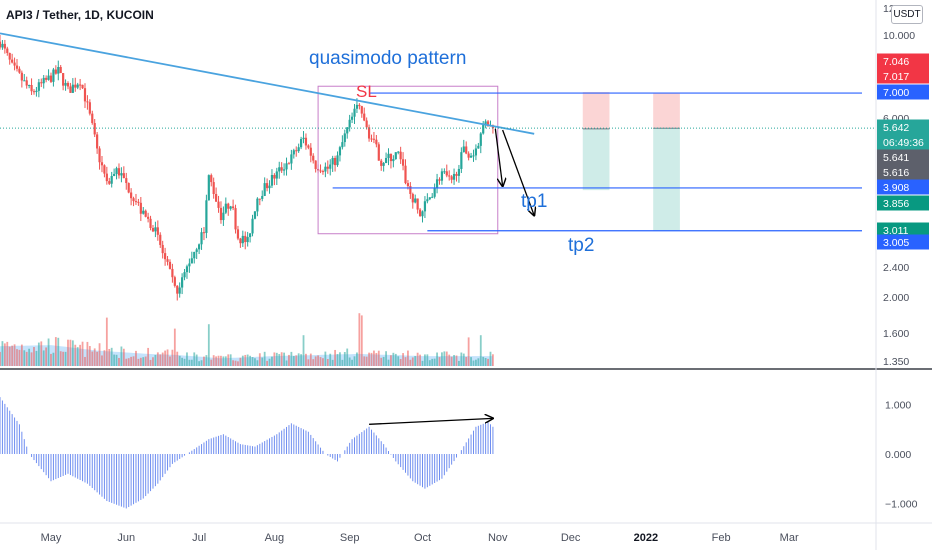 Image resolution: width=932 pixels, height=555 pixels. I want to click on trendline, so click(267, 83).